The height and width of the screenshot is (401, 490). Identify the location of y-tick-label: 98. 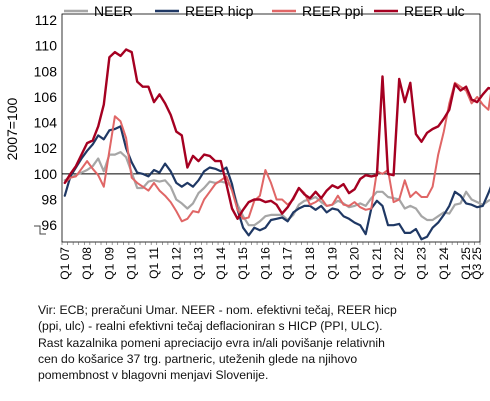
(49, 200).